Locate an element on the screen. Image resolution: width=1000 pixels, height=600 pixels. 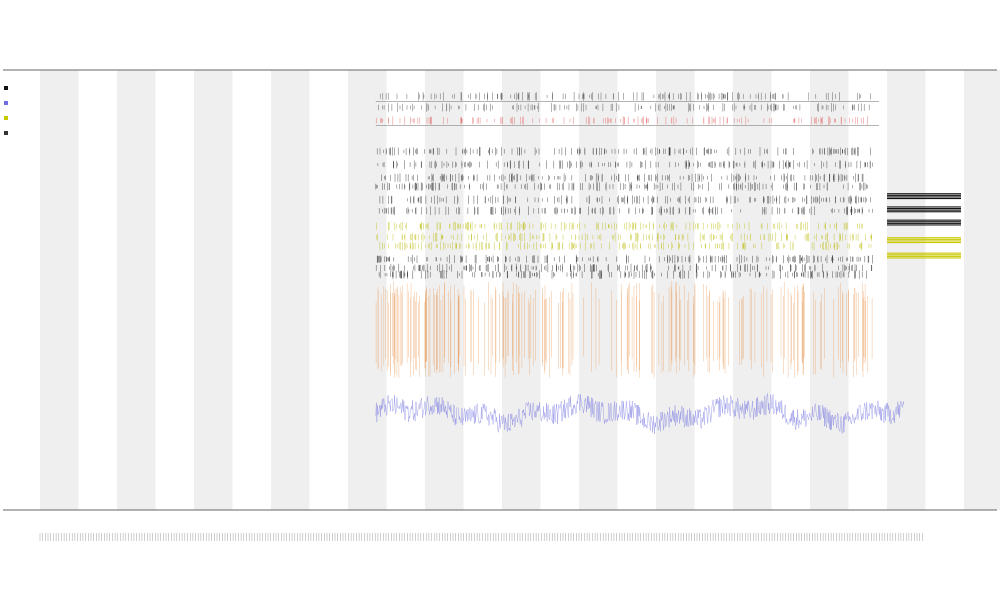
noise-line is located at coordinates (639, 413).